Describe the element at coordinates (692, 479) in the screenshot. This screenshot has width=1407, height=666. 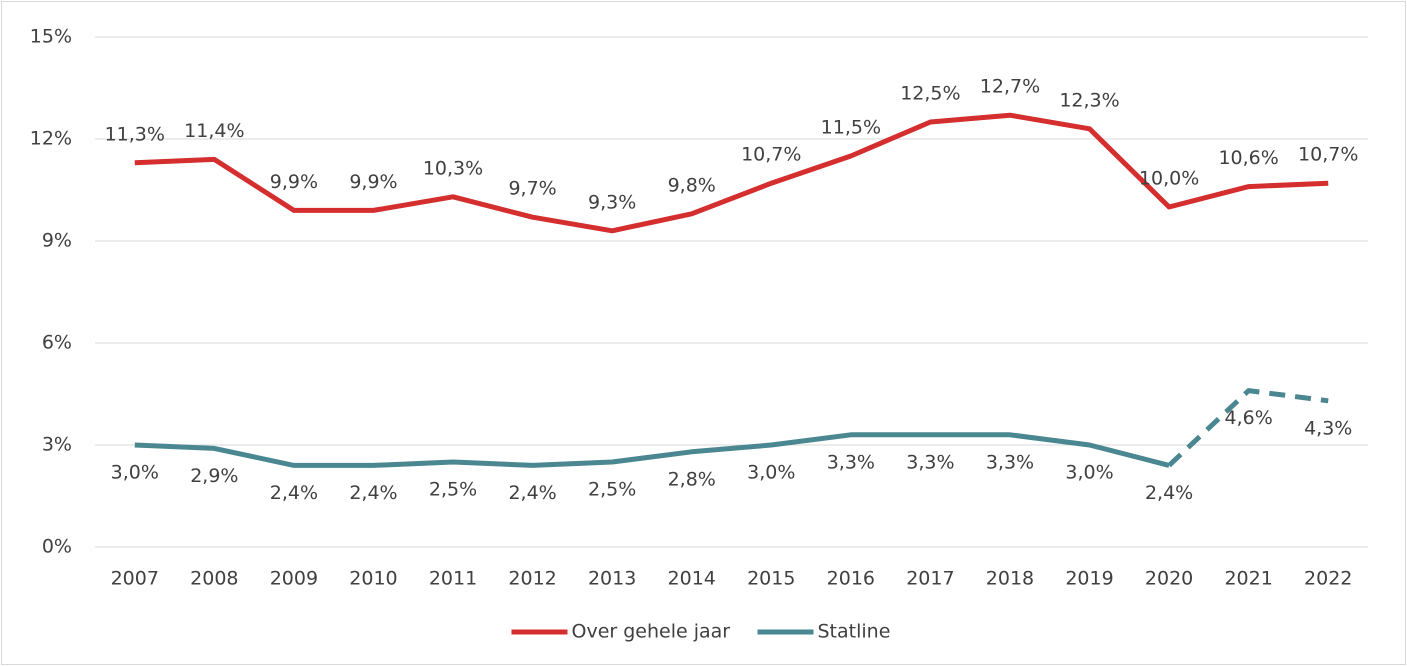
I see `data-label: 2,8%` at that location.